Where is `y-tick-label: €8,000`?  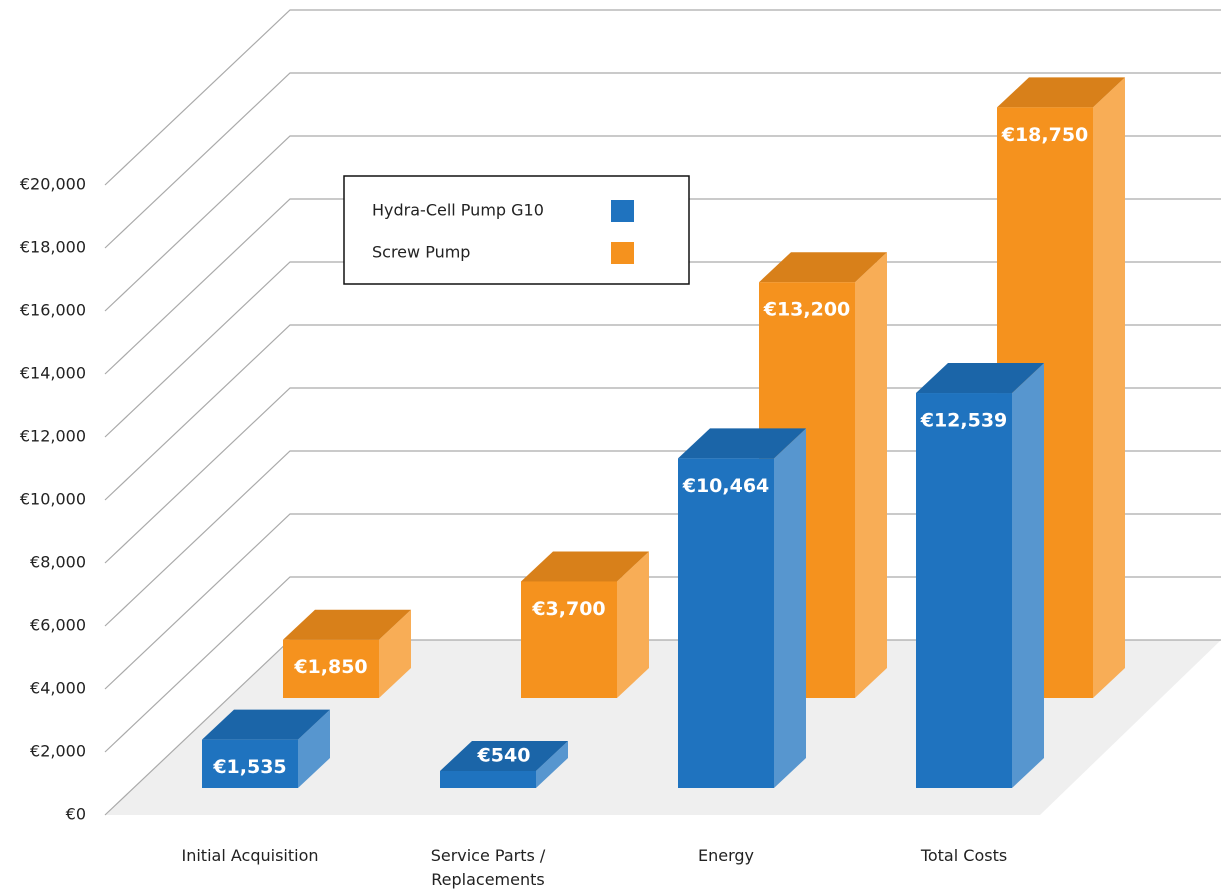 y-tick-label: €8,000 is located at coordinates (58, 562).